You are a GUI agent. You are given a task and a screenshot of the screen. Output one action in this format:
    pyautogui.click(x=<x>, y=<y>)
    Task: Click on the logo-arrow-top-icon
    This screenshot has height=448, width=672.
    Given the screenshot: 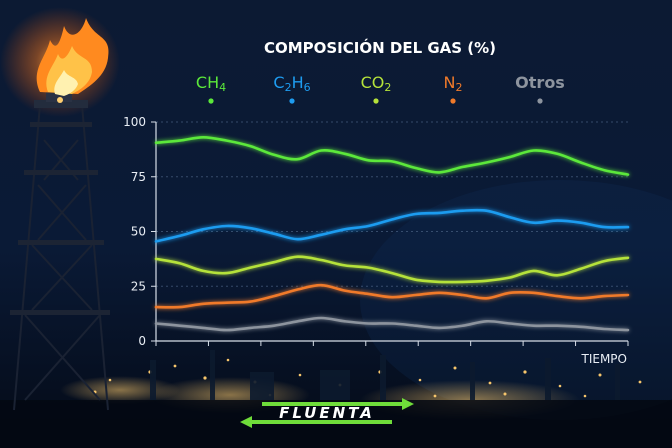 What is the action you would take?
    pyautogui.click(x=338, y=404)
    